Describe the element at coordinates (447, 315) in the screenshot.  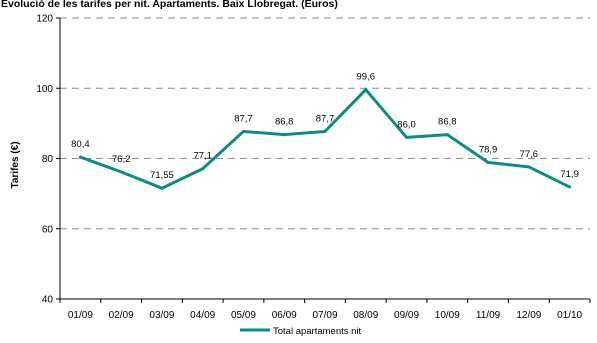
I see `x-tick-label: 10/09` at that location.